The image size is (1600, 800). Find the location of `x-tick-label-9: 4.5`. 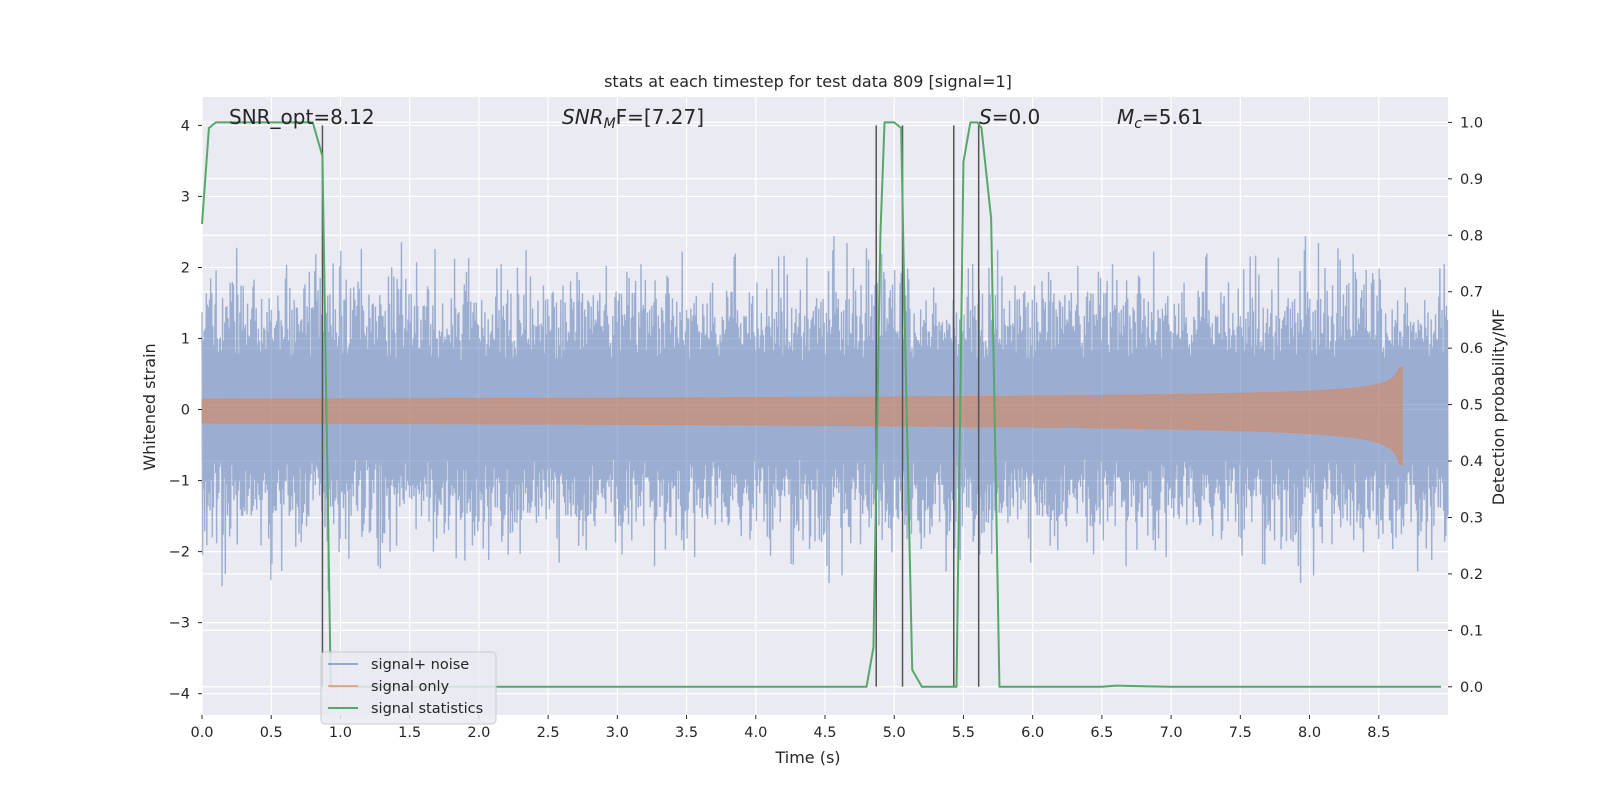

x-tick-label-9: 4.5 is located at coordinates (824, 733).